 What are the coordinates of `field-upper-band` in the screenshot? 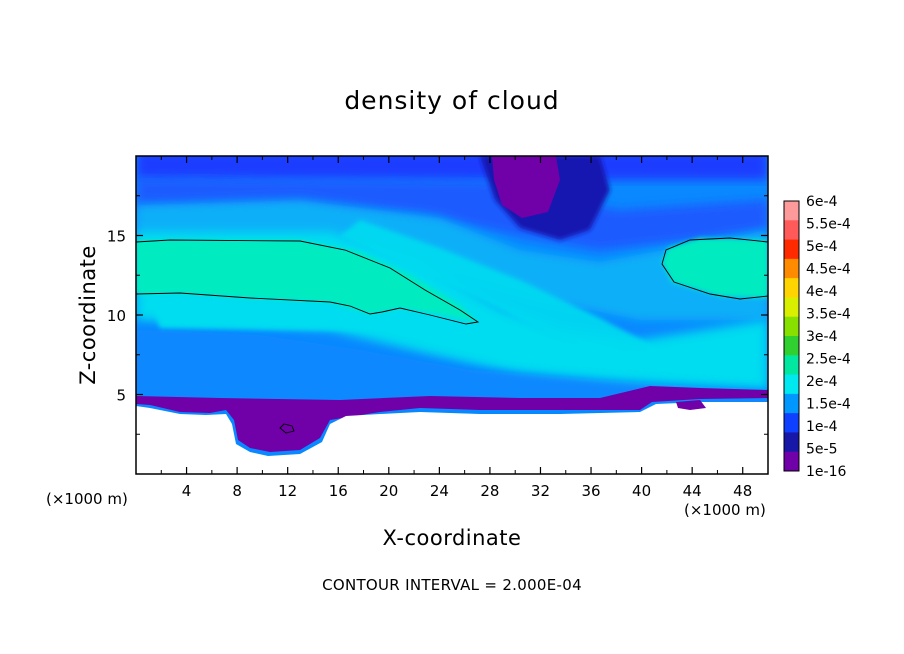 It's located at (452, 214).